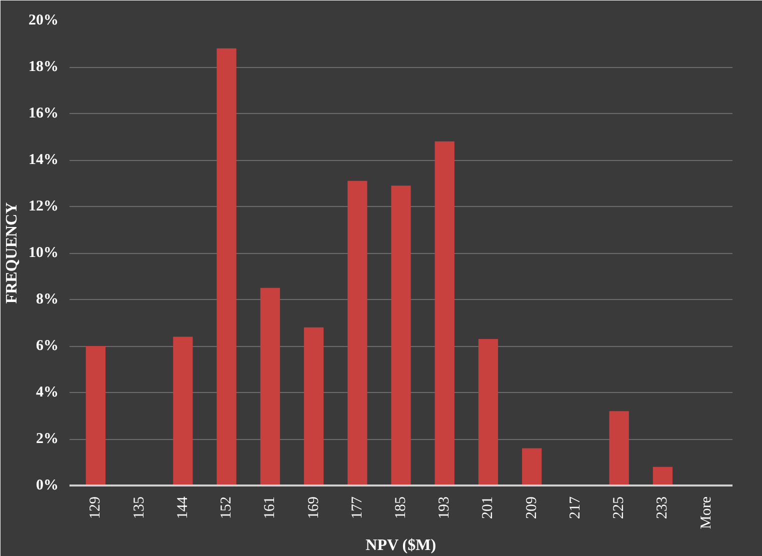 The image size is (762, 556). What do you see at coordinates (662, 507) in the screenshot?
I see `x-tick-label: 233` at bounding box center [662, 507].